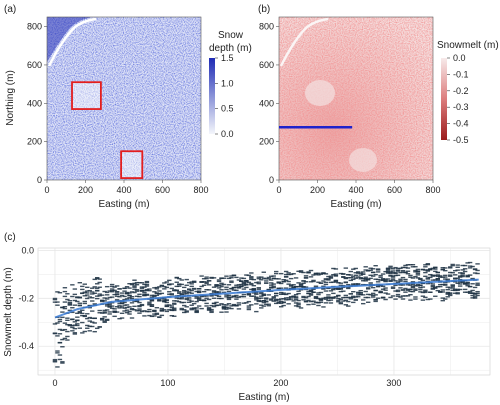 The width and height of the screenshot is (500, 405). Describe the element at coordinates (266, 103) in the screenshot. I see `b-y-tick-label: 400` at that location.